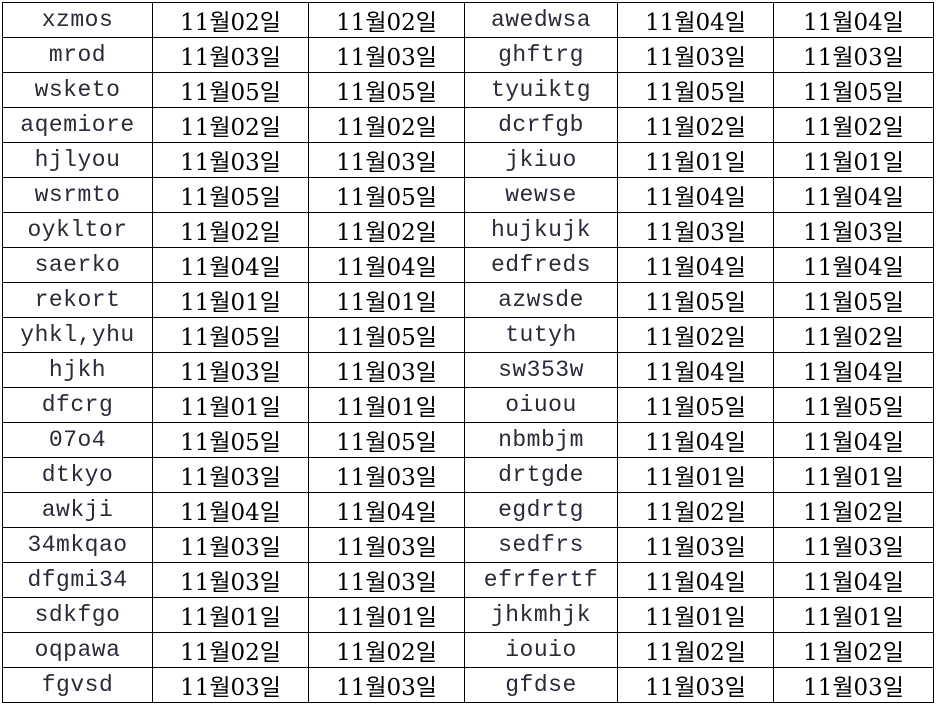  What do you see at coordinates (77, 300) in the screenshot?
I see `name-cell: rekort` at bounding box center [77, 300].